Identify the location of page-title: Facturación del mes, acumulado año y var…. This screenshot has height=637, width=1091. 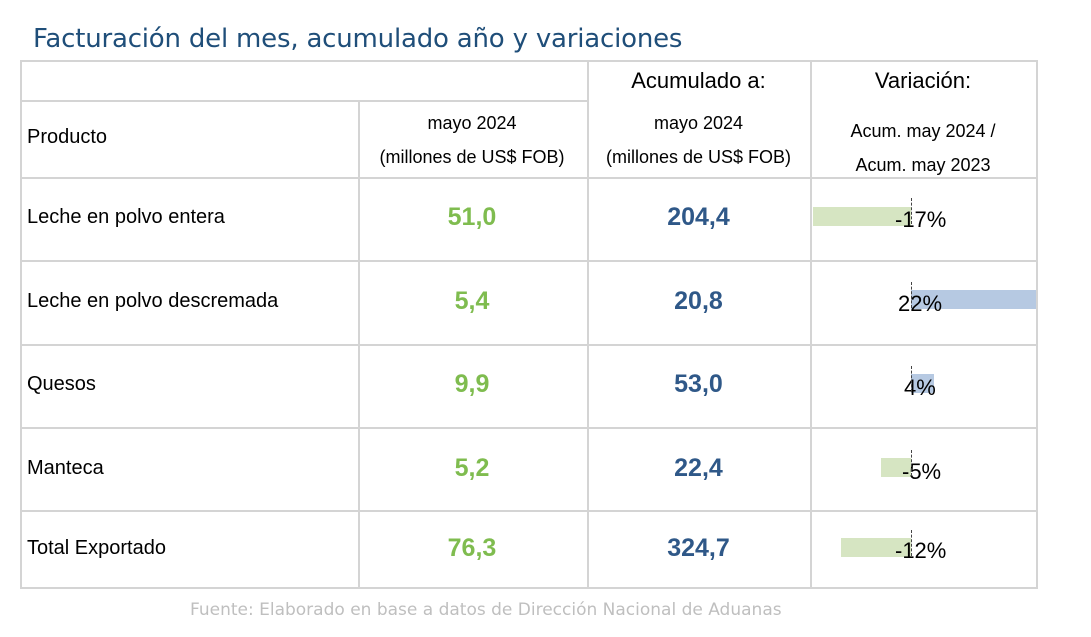
(358, 39).